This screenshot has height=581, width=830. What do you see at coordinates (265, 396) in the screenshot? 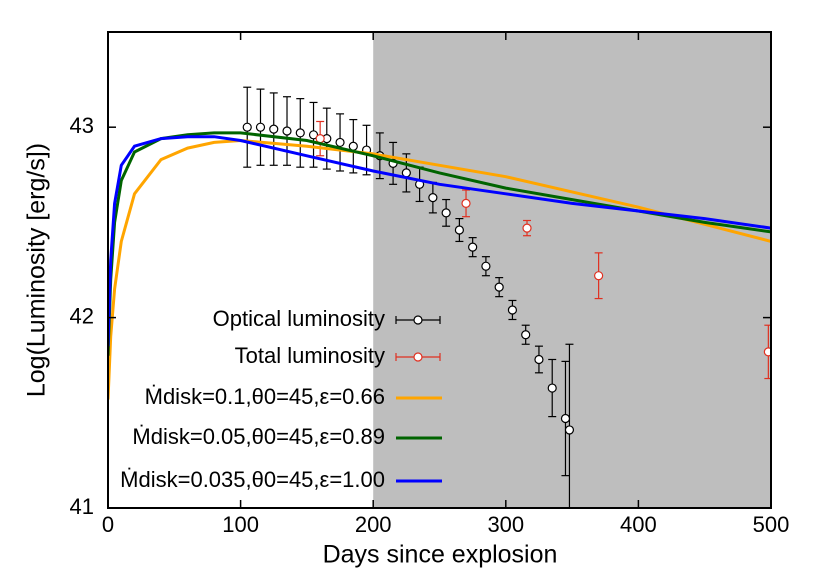
I see `legend-label: Ṁdisk=0.1,θ0=45,ε=0.66` at bounding box center [265, 396].